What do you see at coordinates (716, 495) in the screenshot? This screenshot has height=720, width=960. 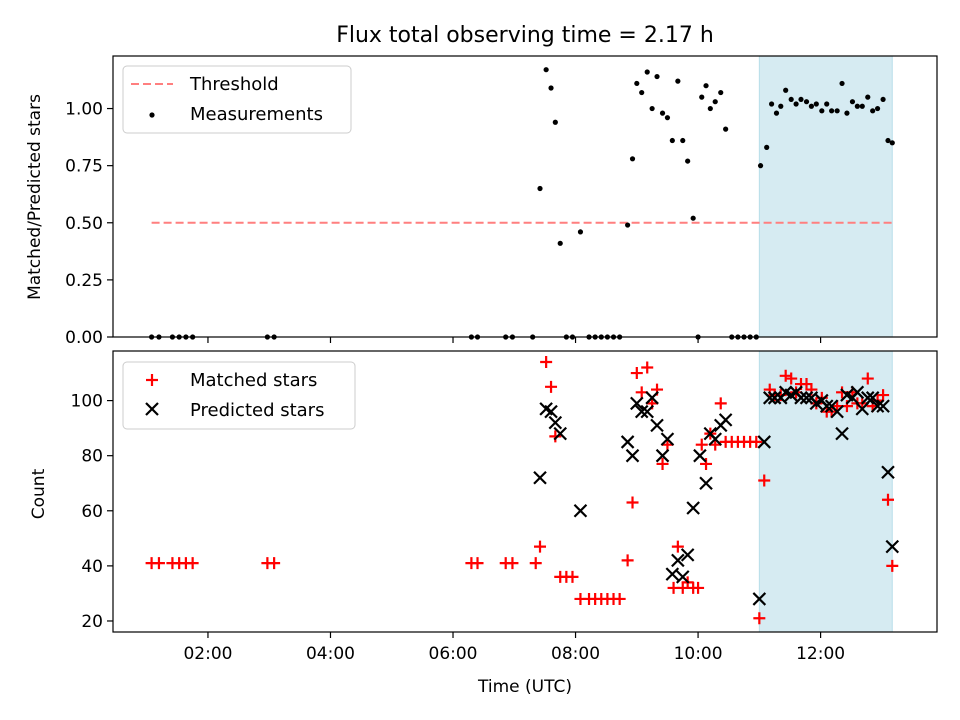 I see `predicted-stars-series` at bounding box center [716, 495].